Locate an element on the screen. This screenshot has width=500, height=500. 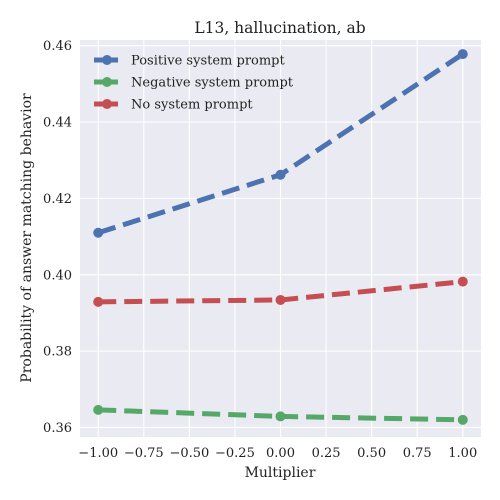
x-tick-label: 1.00 is located at coordinates (462, 453).